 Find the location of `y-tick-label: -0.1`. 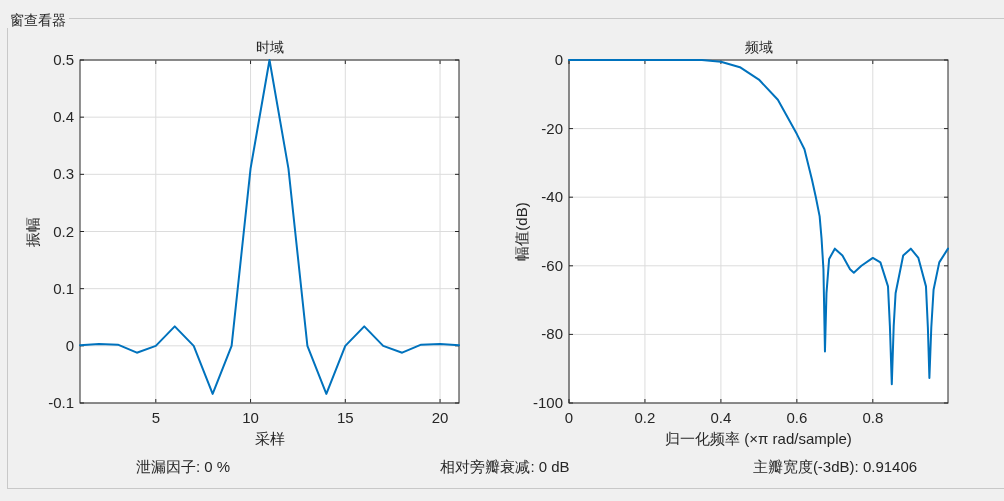

y-tick-label: -0.1 is located at coordinates (61, 402).